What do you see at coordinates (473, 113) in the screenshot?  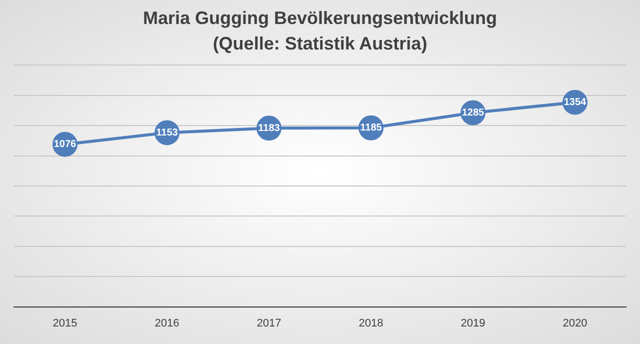 I see `data-label: 1285` at bounding box center [473, 113].